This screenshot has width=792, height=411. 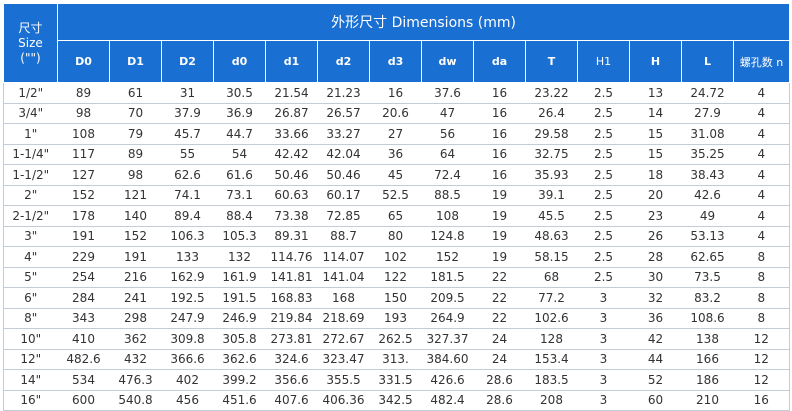 What do you see at coordinates (655, 216) in the screenshot?
I see `table-cell: 23` at bounding box center [655, 216].